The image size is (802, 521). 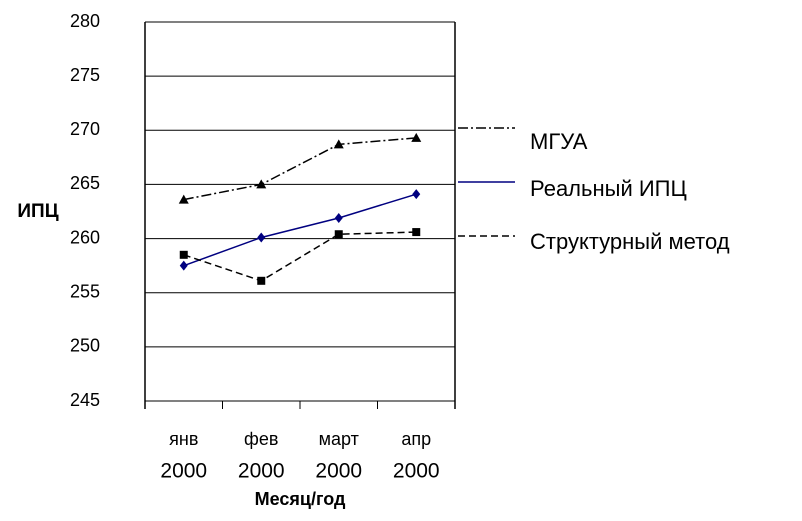 What do you see at coordinates (85, 291) in the screenshot?
I see `y-tick-label: 255` at bounding box center [85, 291].